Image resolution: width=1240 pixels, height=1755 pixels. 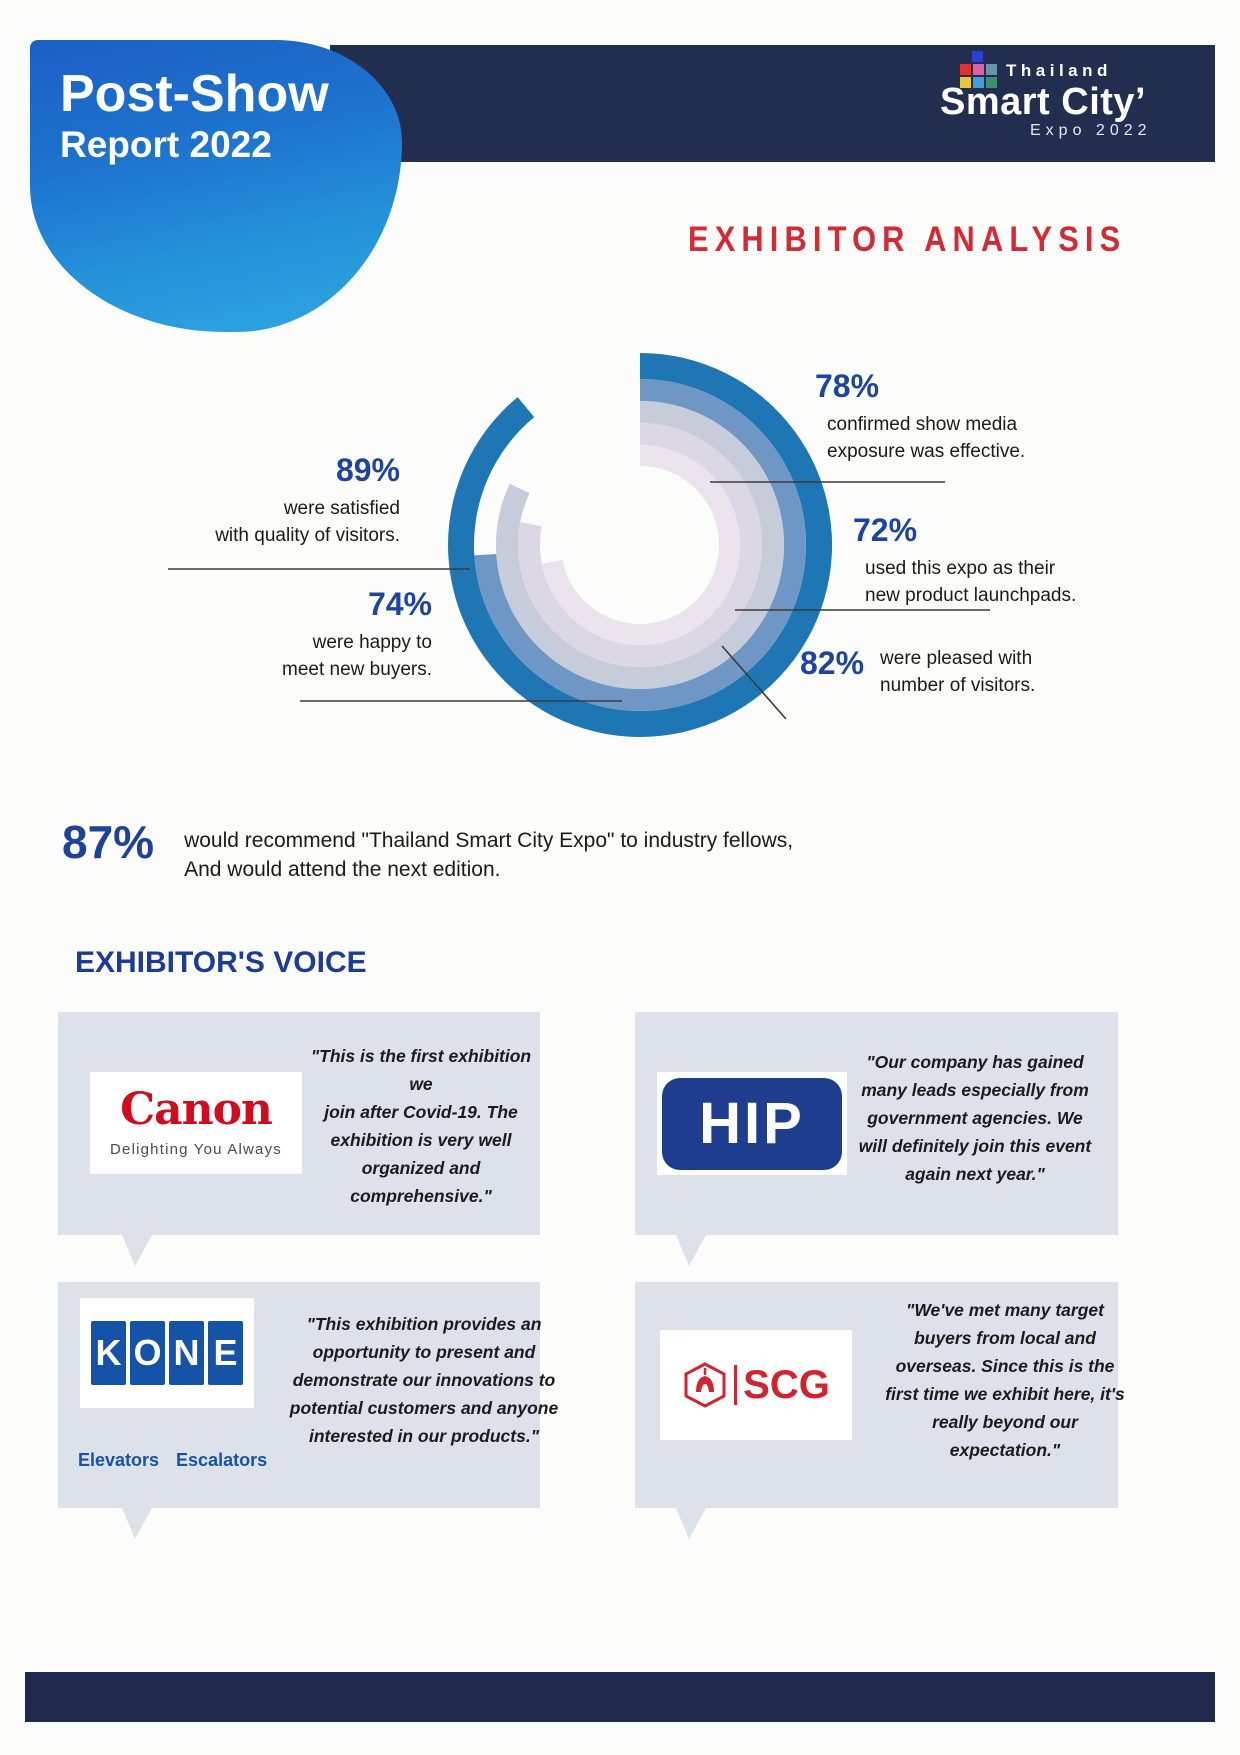 What do you see at coordinates (907, 239) in the screenshot?
I see `page-title: EXHIBITOR ANALYSIS` at bounding box center [907, 239].